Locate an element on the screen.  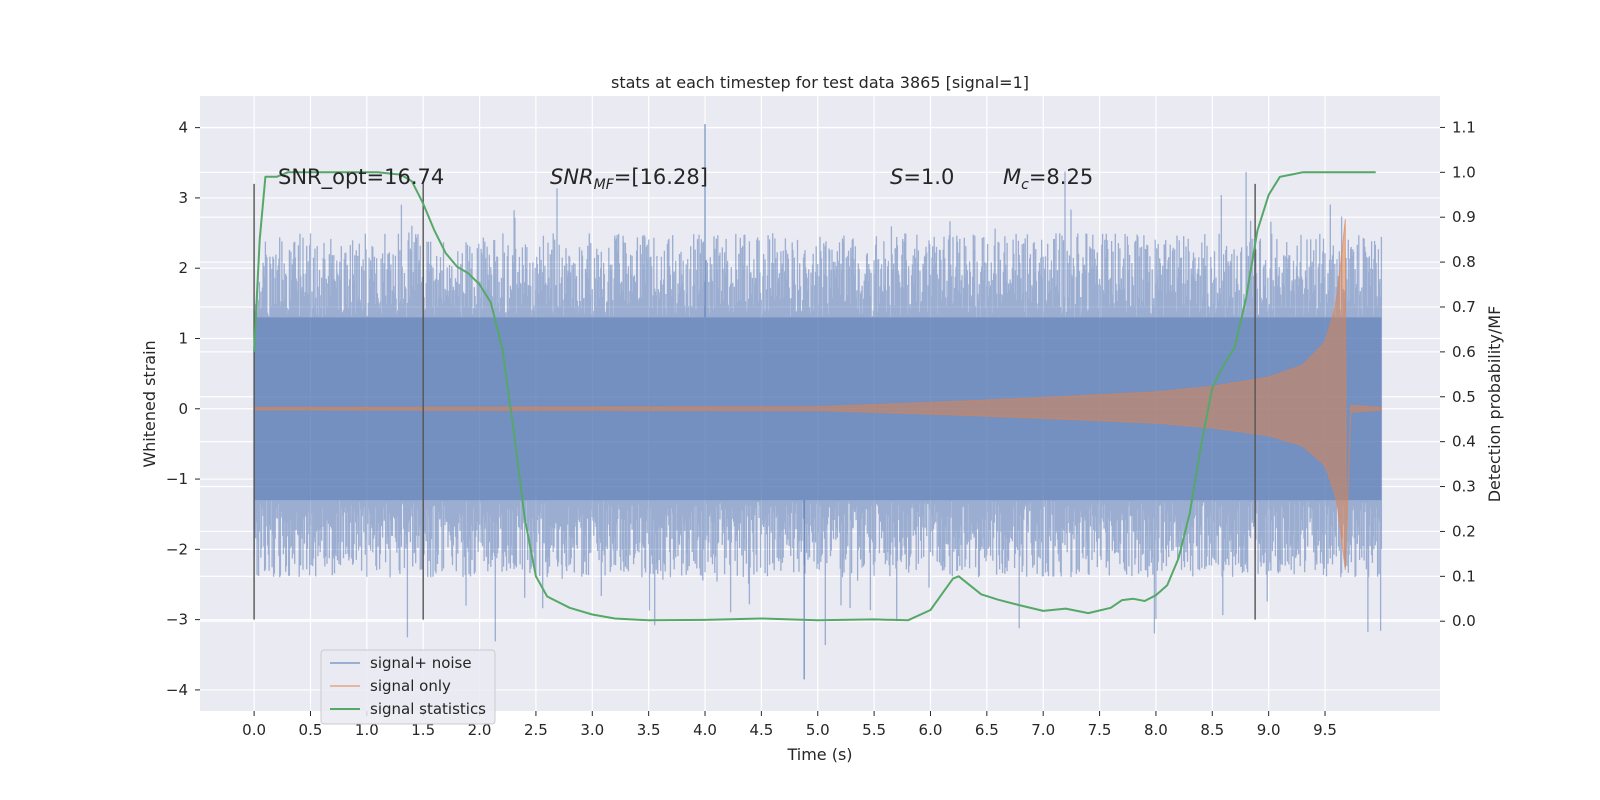
y-tick-label: 0 is located at coordinates (183, 409).